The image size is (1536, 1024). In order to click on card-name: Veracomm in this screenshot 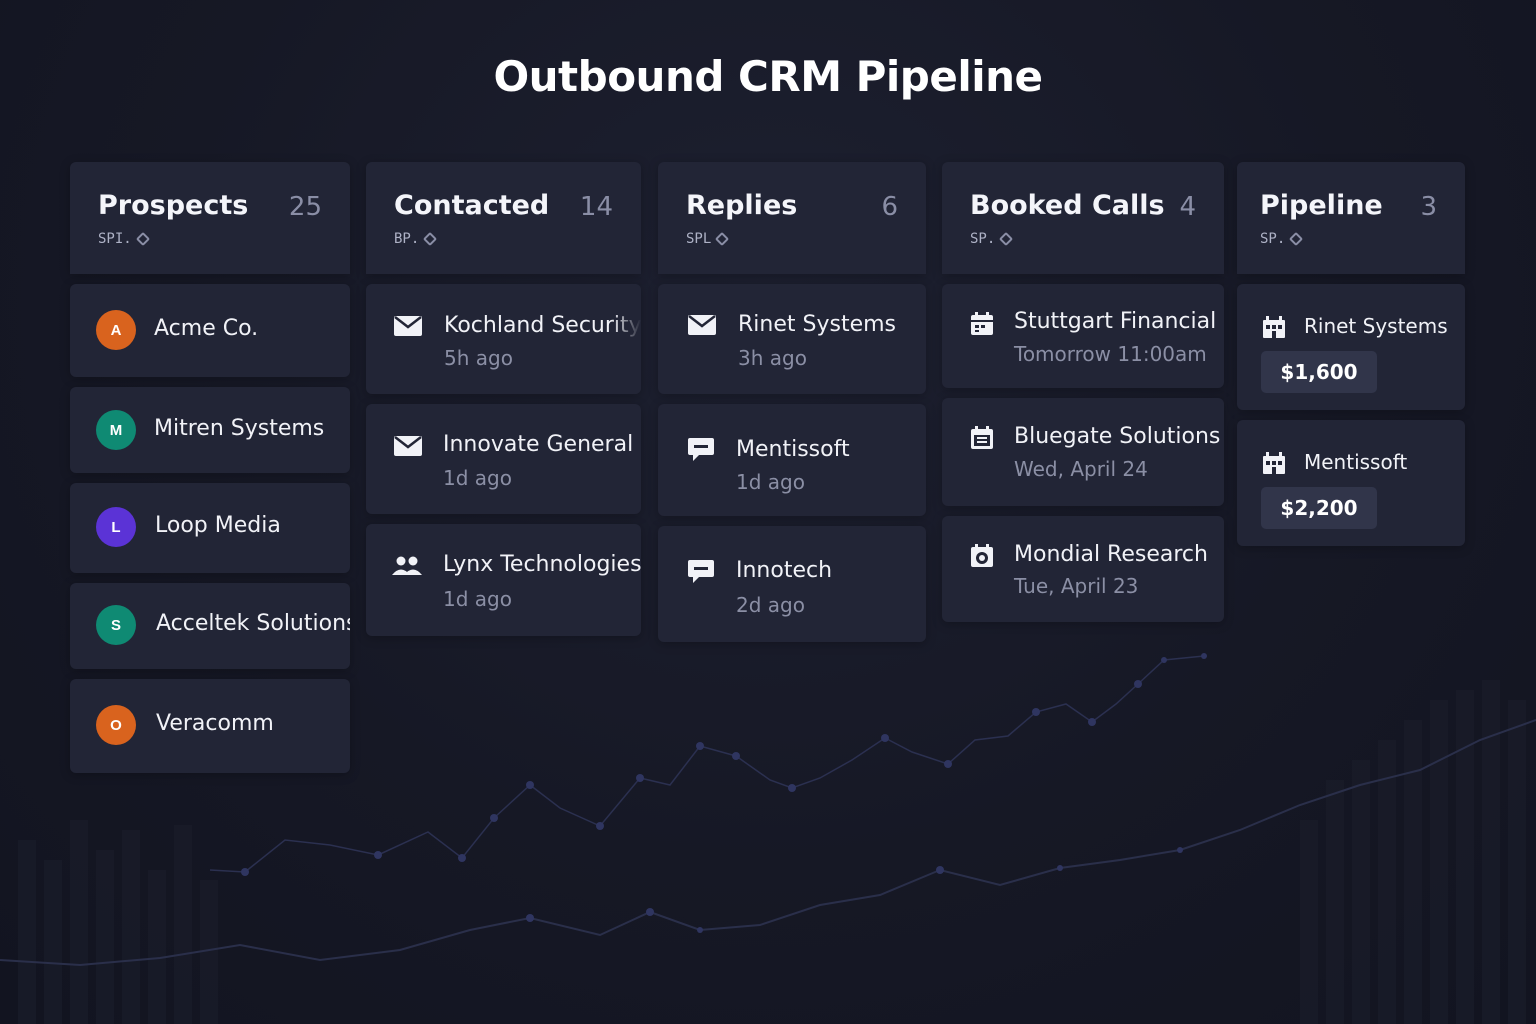, I will do `click(215, 723)`.